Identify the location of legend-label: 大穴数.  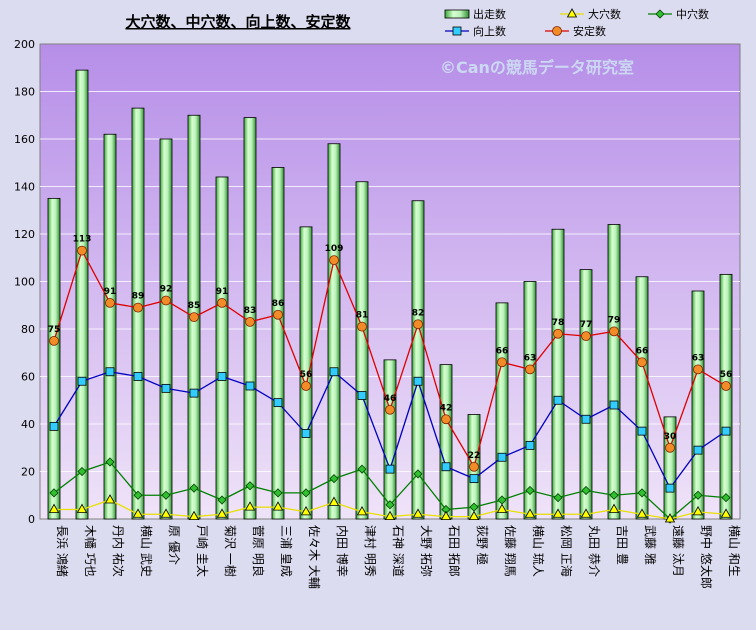
(604, 14).